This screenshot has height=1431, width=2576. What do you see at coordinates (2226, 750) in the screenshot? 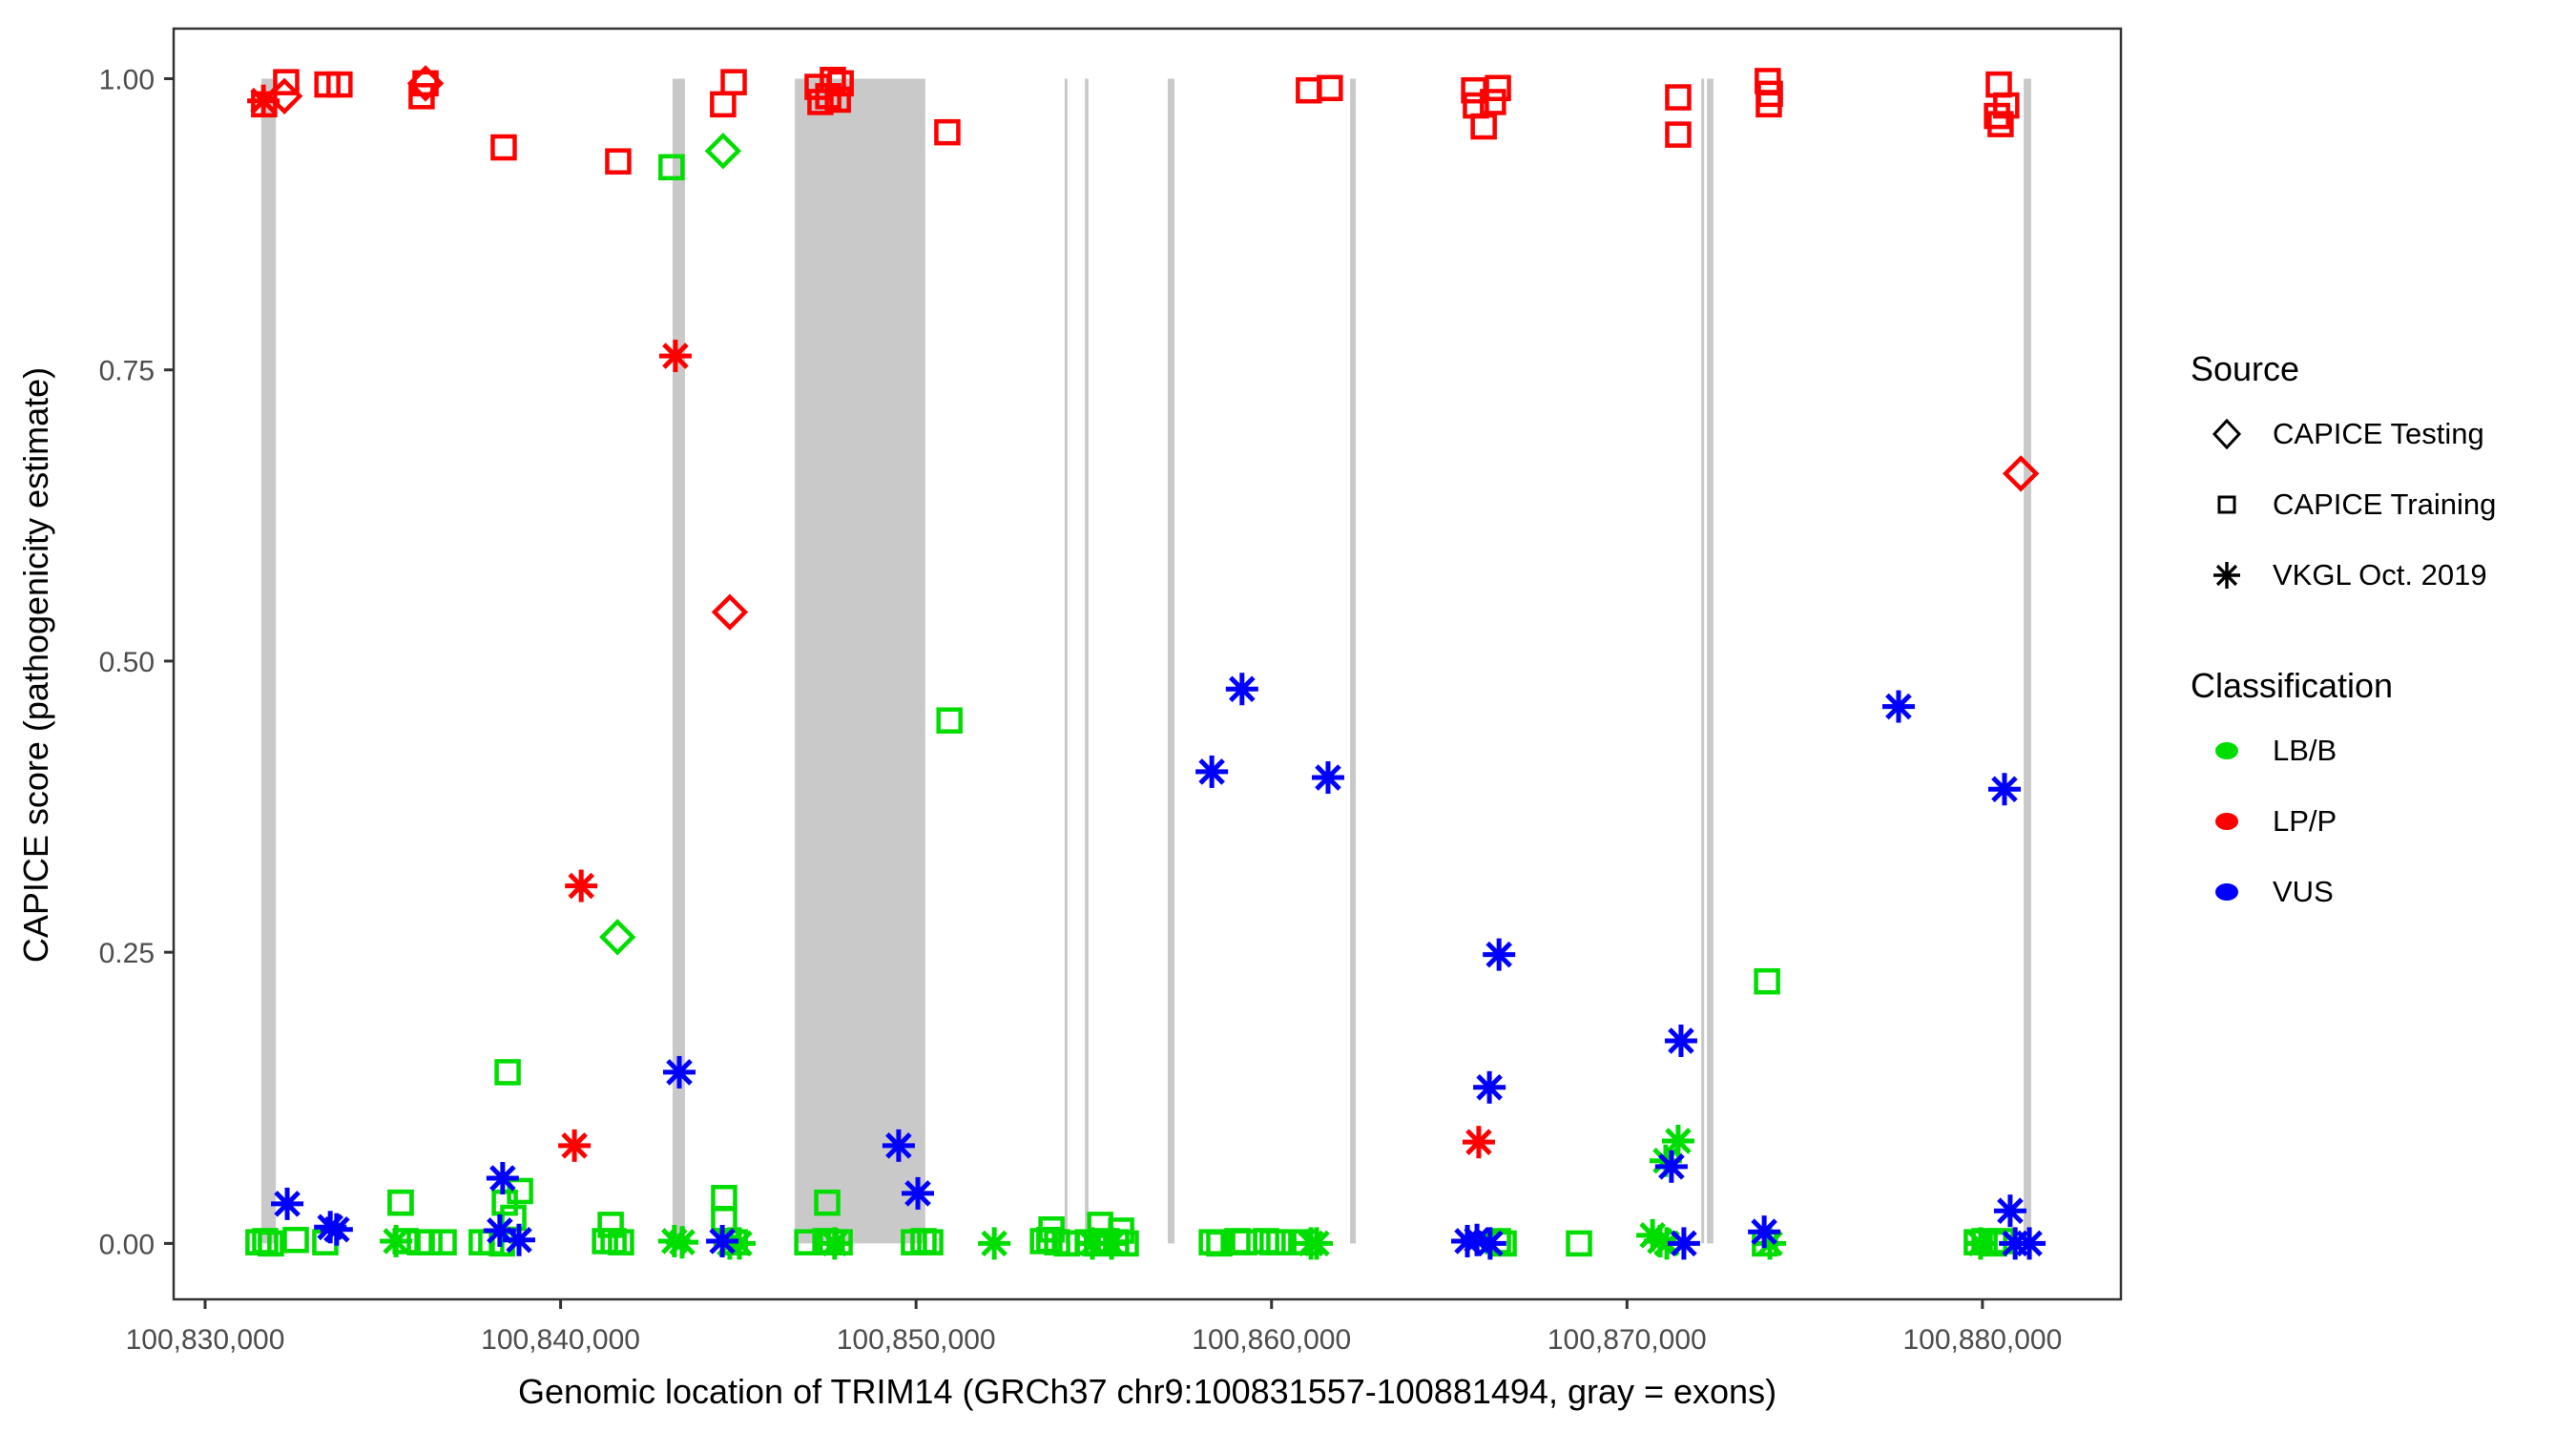
I see `lbb-dot-icon` at bounding box center [2226, 750].